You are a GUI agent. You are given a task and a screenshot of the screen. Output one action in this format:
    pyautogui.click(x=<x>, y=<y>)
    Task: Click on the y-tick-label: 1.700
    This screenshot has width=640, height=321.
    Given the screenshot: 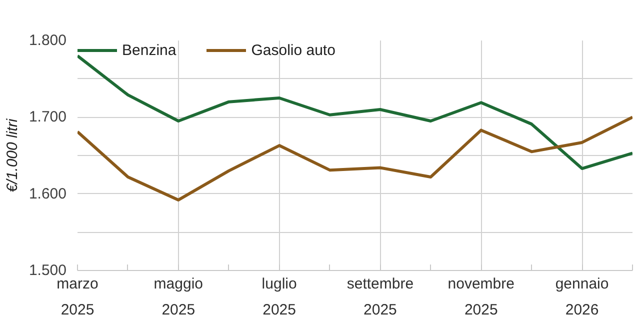 What is the action you would take?
    pyautogui.click(x=47, y=117)
    